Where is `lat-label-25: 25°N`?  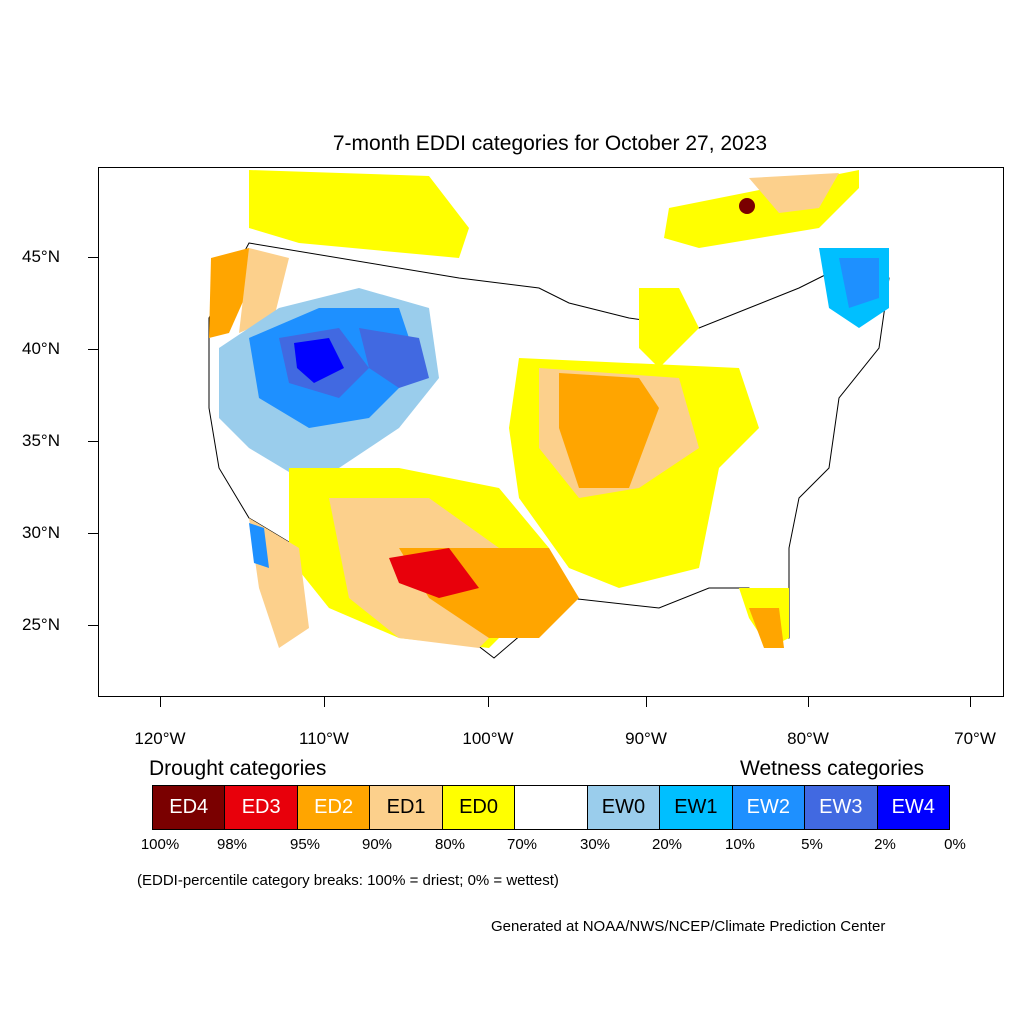
lat-label-25: 25°N is located at coordinates (41, 624).